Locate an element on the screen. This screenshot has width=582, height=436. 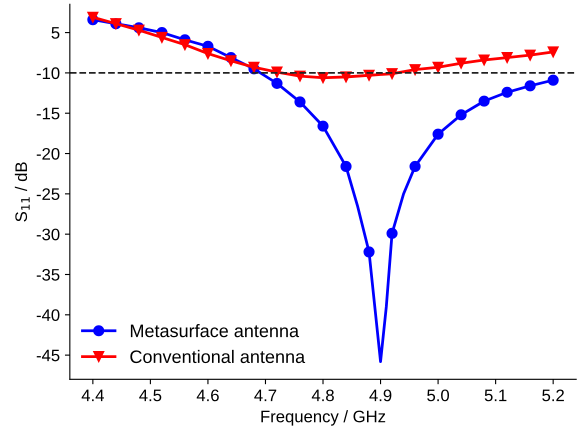
x-tick-label: 4.9 is located at coordinates (380, 395).